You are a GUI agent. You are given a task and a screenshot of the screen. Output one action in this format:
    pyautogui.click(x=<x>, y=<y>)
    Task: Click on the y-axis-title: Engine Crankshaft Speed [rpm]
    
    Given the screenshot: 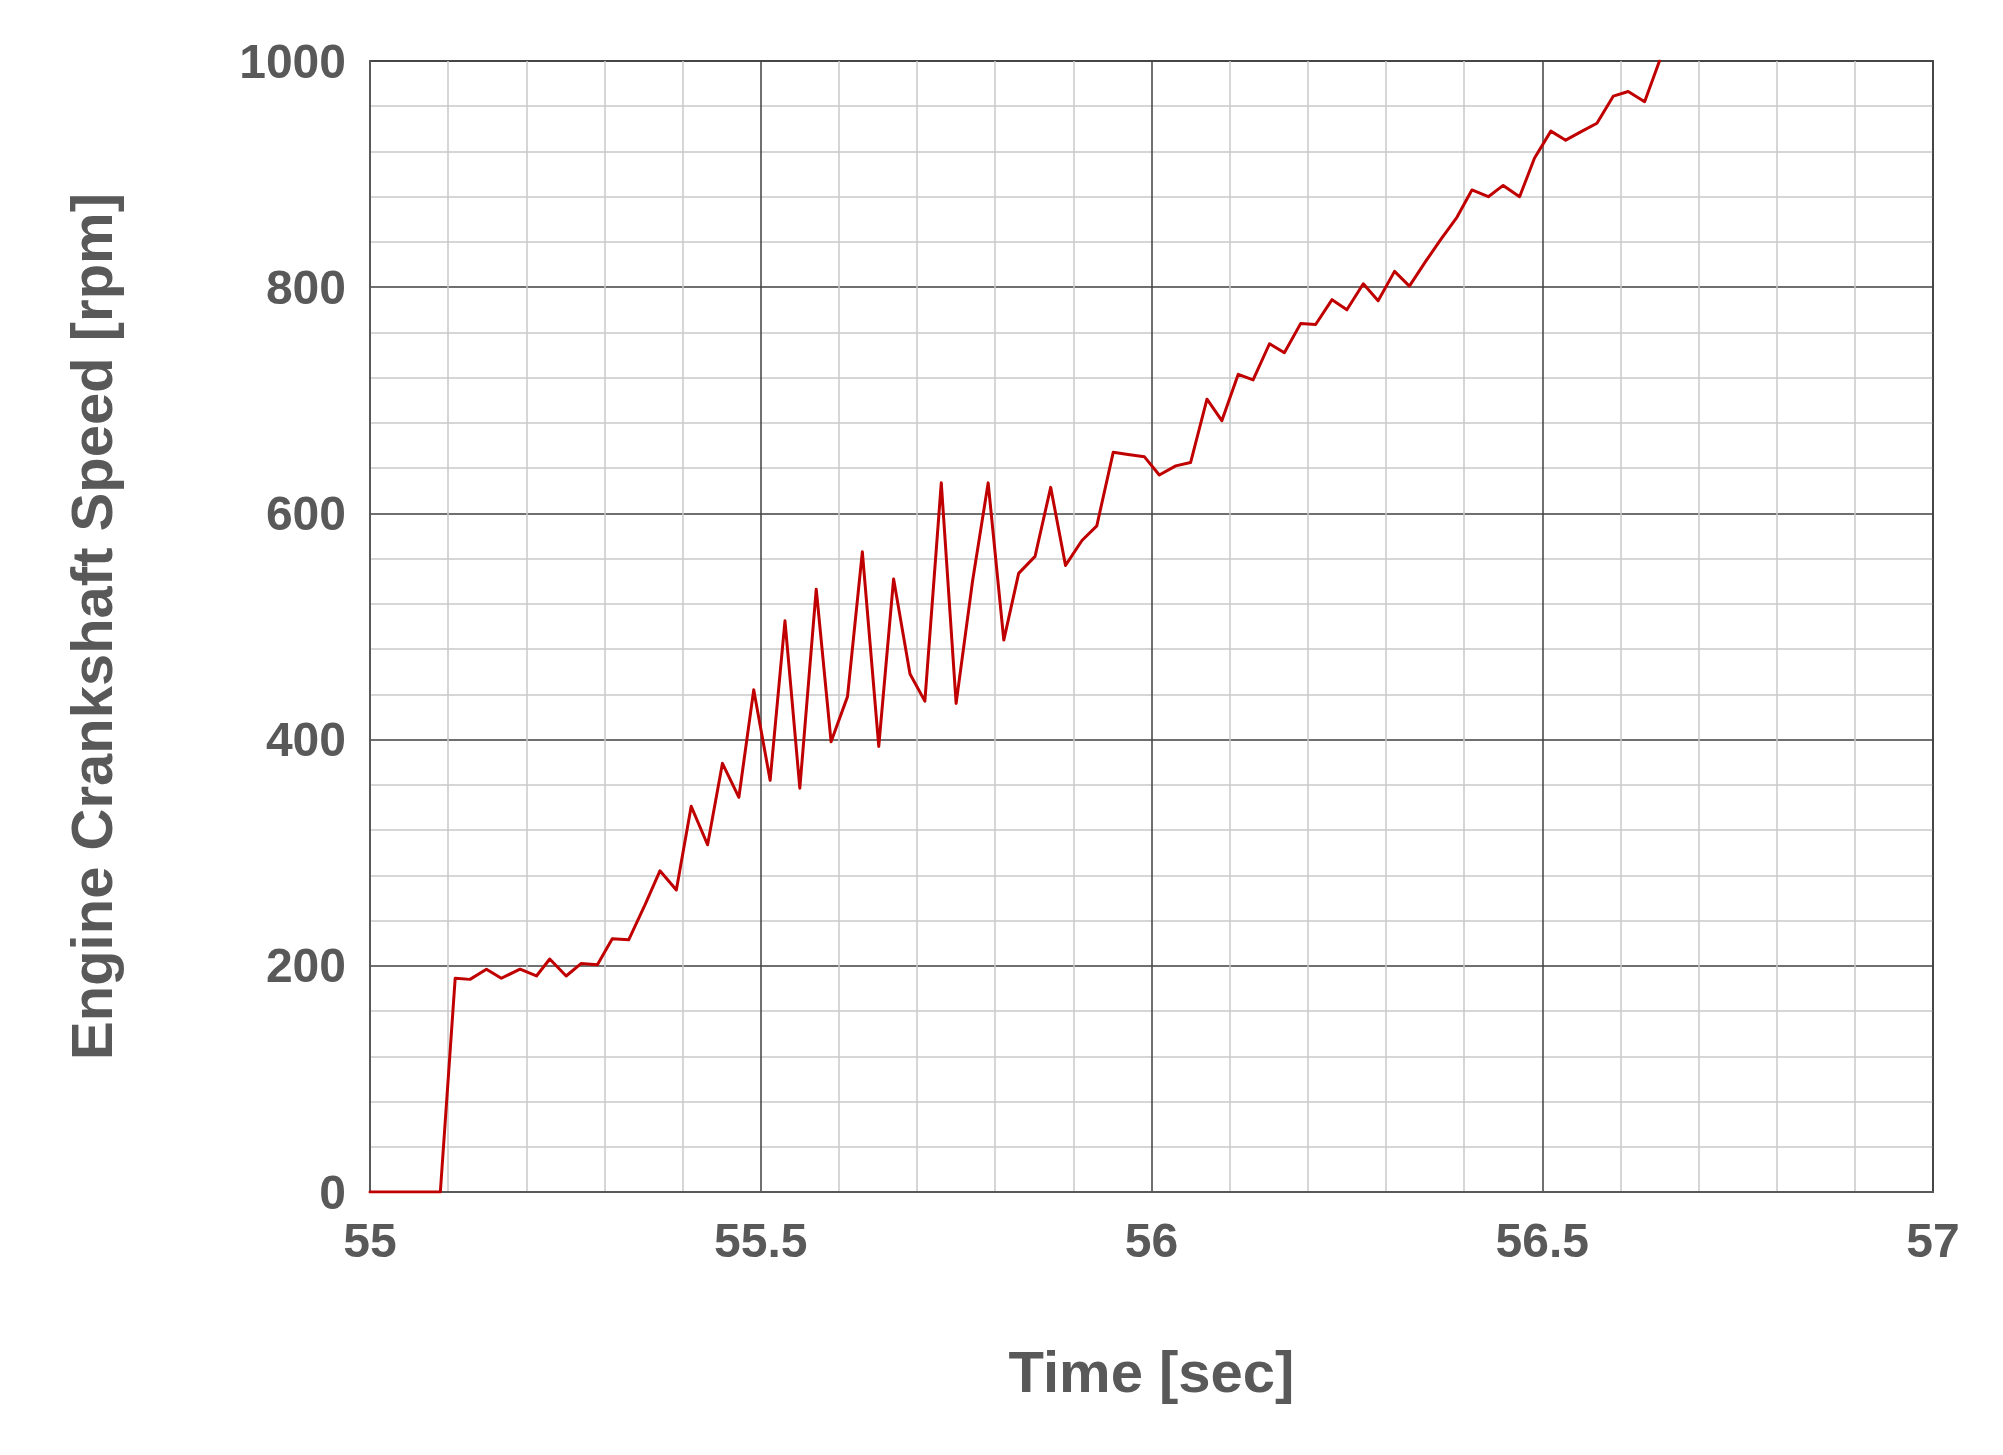 What is the action you would take?
    pyautogui.click(x=91, y=626)
    